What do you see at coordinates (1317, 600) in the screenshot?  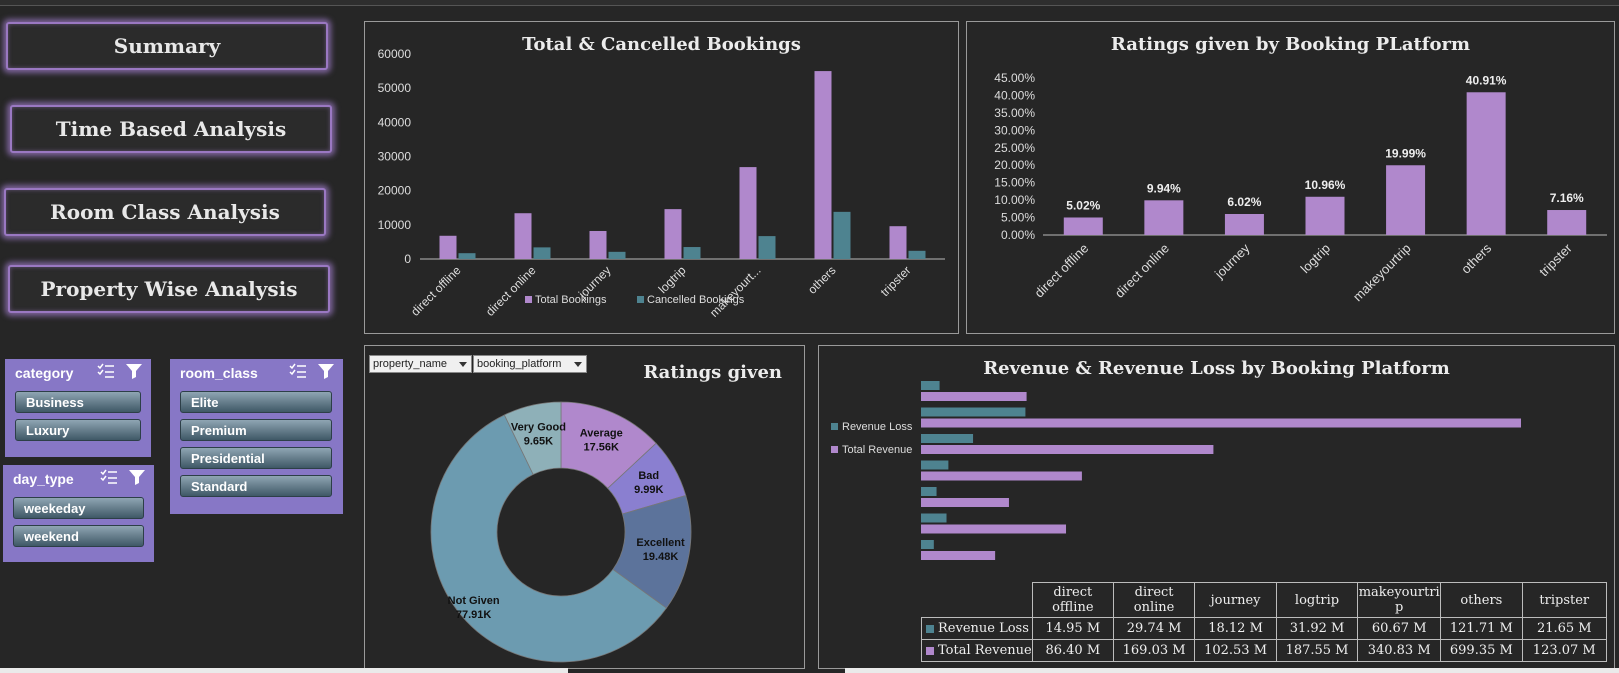 I see `table-column-header: logtrip` at bounding box center [1317, 600].